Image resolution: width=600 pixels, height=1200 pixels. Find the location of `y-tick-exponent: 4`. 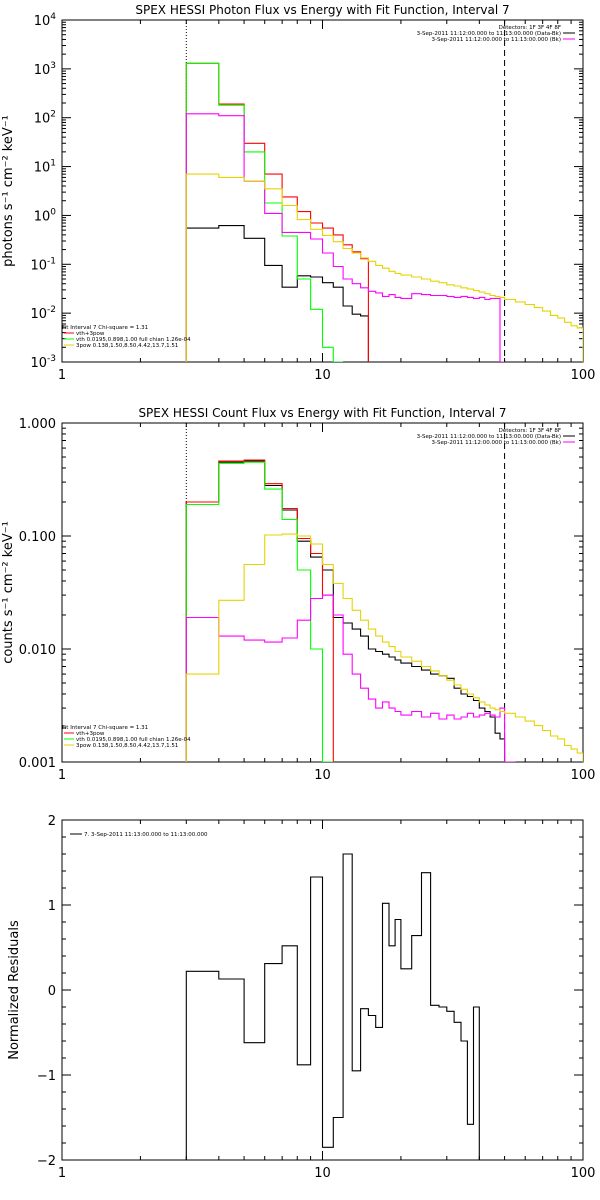

y-tick-exponent: 4 is located at coordinates (53, 17).